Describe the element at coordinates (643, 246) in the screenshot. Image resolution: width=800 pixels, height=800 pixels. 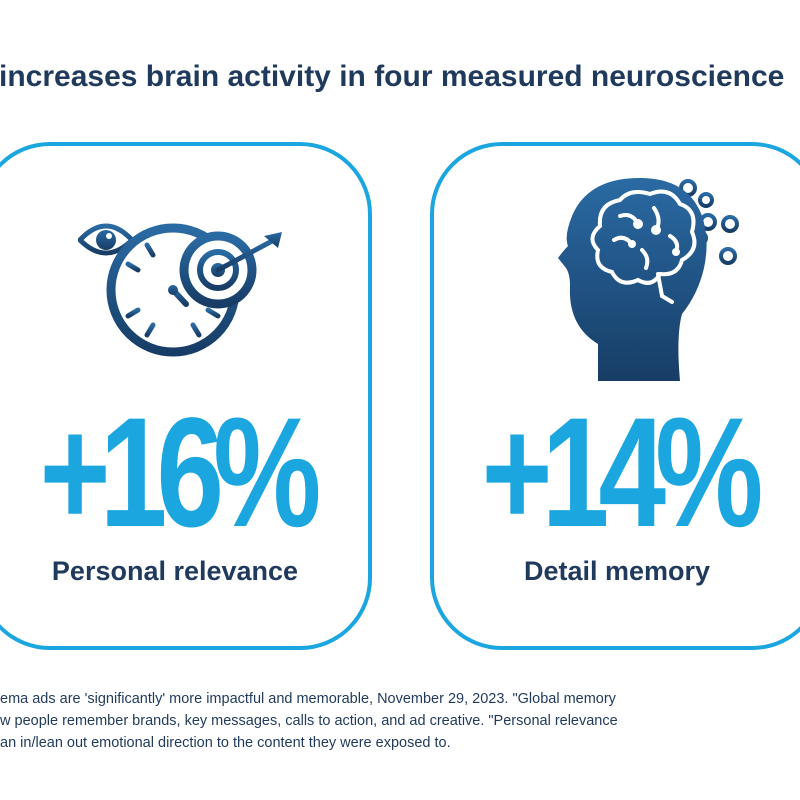
I see `brain-icon` at that location.